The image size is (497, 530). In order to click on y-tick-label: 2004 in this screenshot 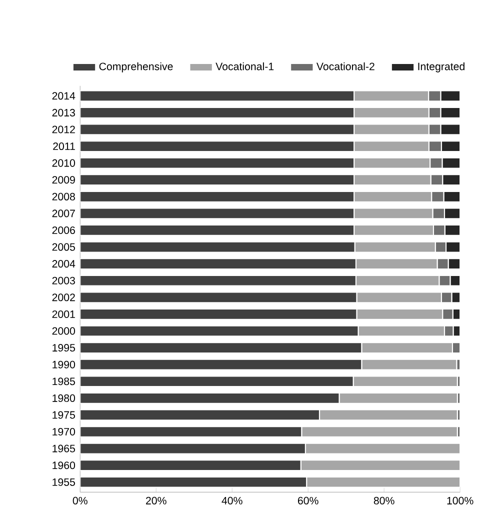, I will do `click(64, 264)`.